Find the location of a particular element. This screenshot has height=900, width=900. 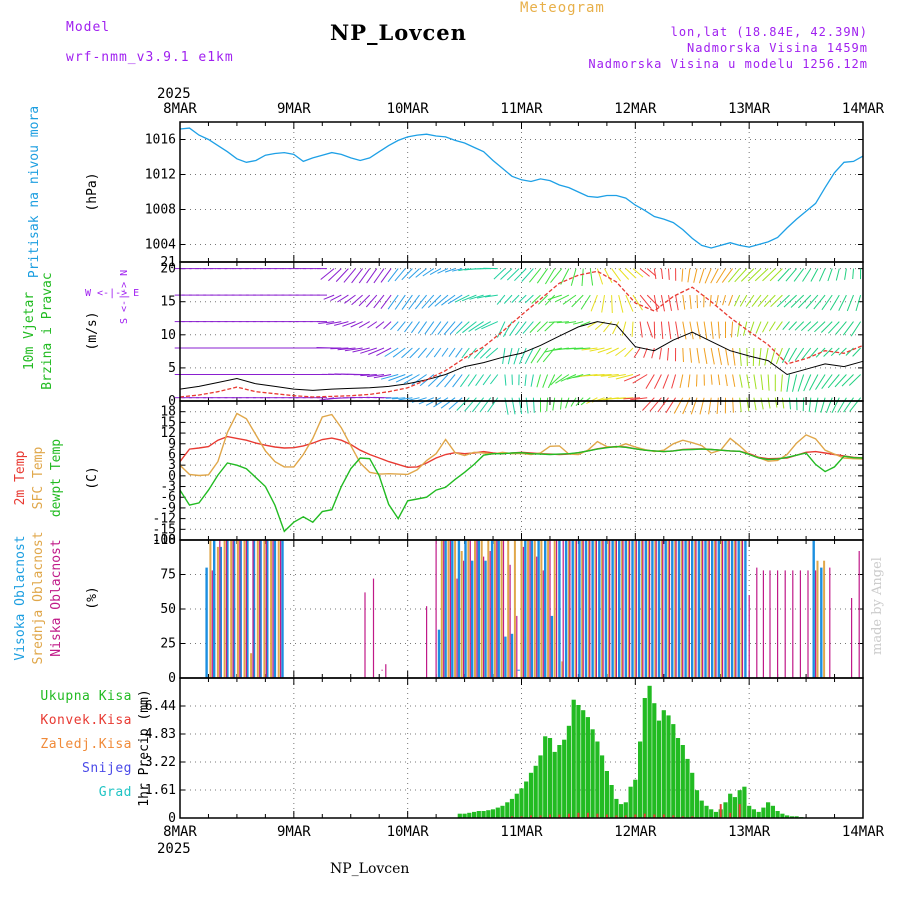

bottom-date-label: 8MAR is located at coordinates (180, 832).